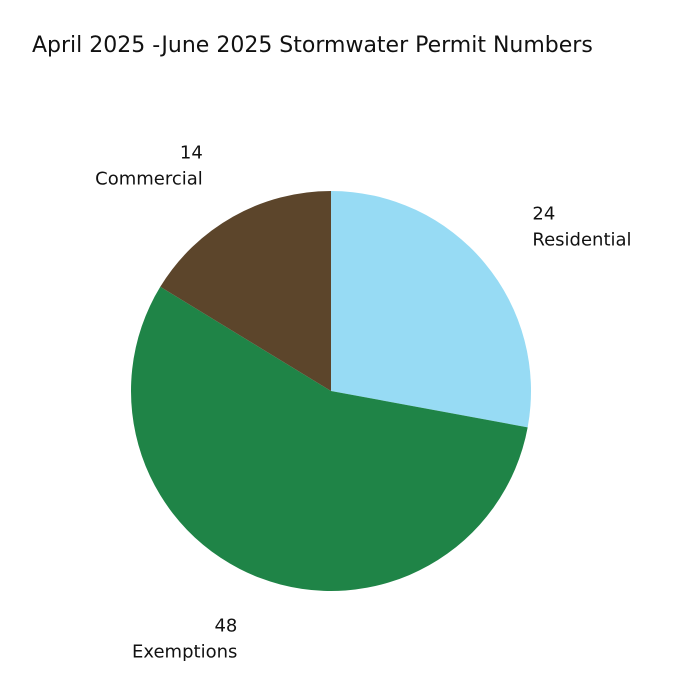  Describe the element at coordinates (184, 652) in the screenshot. I see `slice-label-exemptions: Exemptions` at that location.